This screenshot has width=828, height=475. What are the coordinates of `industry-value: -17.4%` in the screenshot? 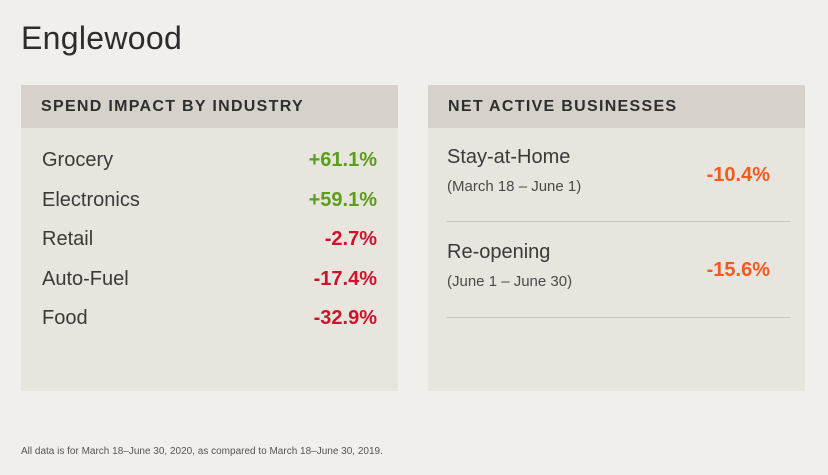 It's located at (345, 278).